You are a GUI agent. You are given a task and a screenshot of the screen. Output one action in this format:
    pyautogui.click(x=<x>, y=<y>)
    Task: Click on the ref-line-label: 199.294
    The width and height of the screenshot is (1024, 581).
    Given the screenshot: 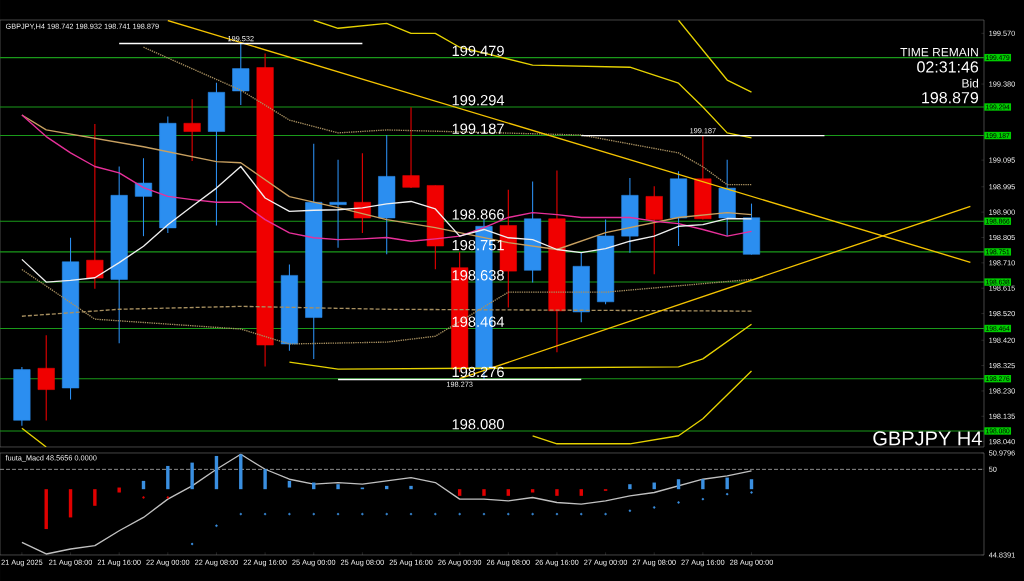 What is the action you would take?
    pyautogui.click(x=478, y=100)
    